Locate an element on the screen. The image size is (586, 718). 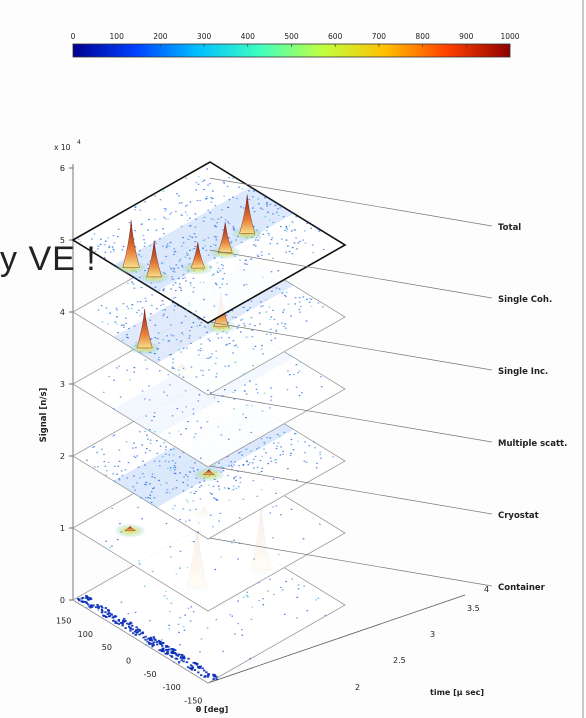
x-tick-label: -150 is located at coordinates (193, 700).